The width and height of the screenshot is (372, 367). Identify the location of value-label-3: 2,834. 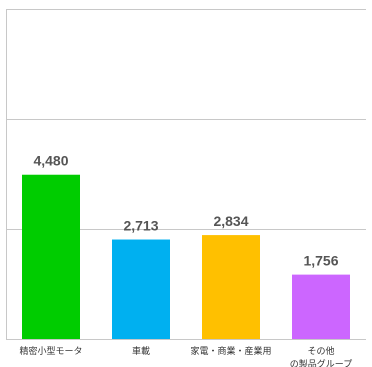
(230, 221).